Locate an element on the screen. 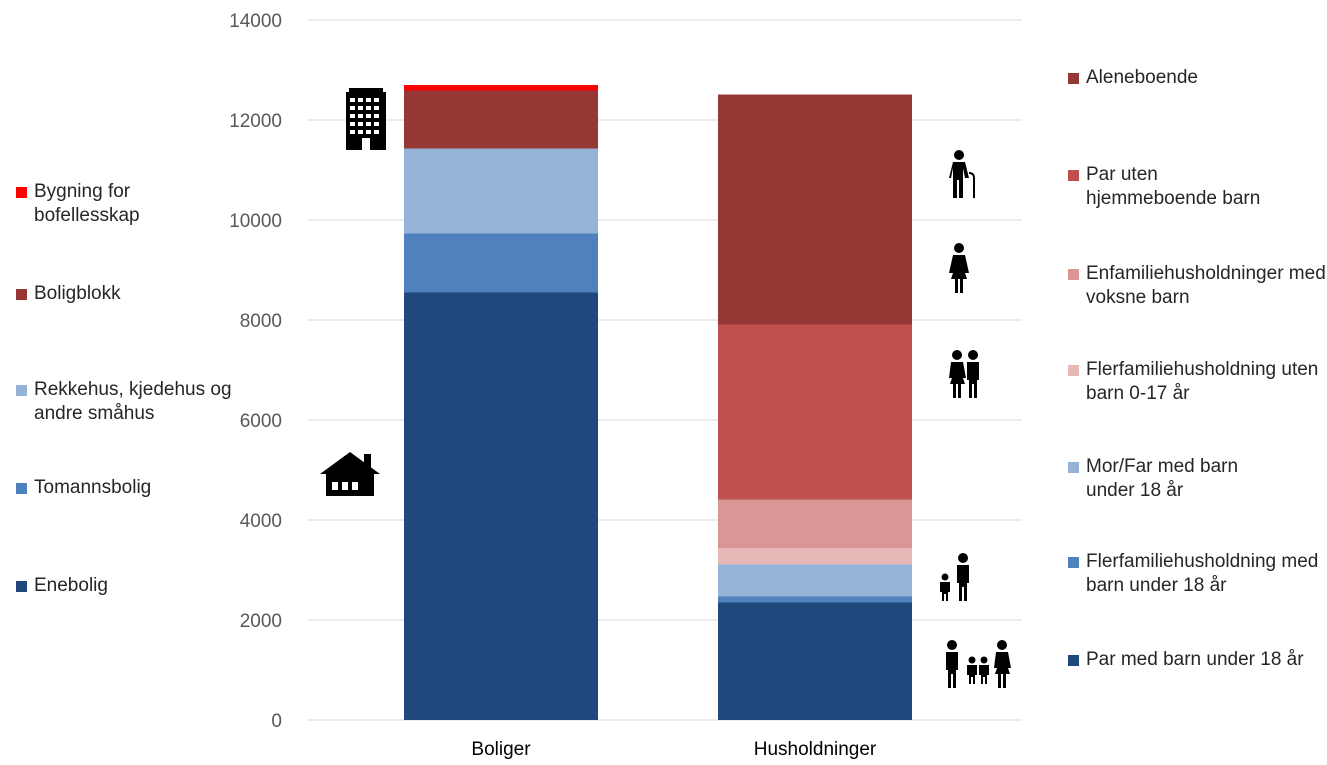  y-tick-label: 0 is located at coordinates (276, 721).